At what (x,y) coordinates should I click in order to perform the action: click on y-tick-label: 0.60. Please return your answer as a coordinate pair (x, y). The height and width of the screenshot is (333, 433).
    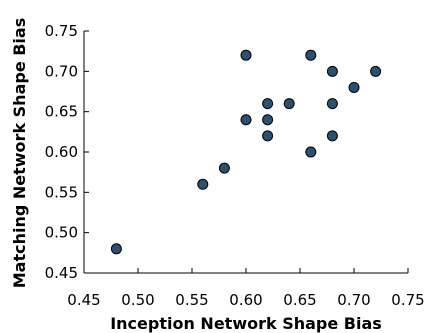
    Looking at the image, I should click on (61, 152).